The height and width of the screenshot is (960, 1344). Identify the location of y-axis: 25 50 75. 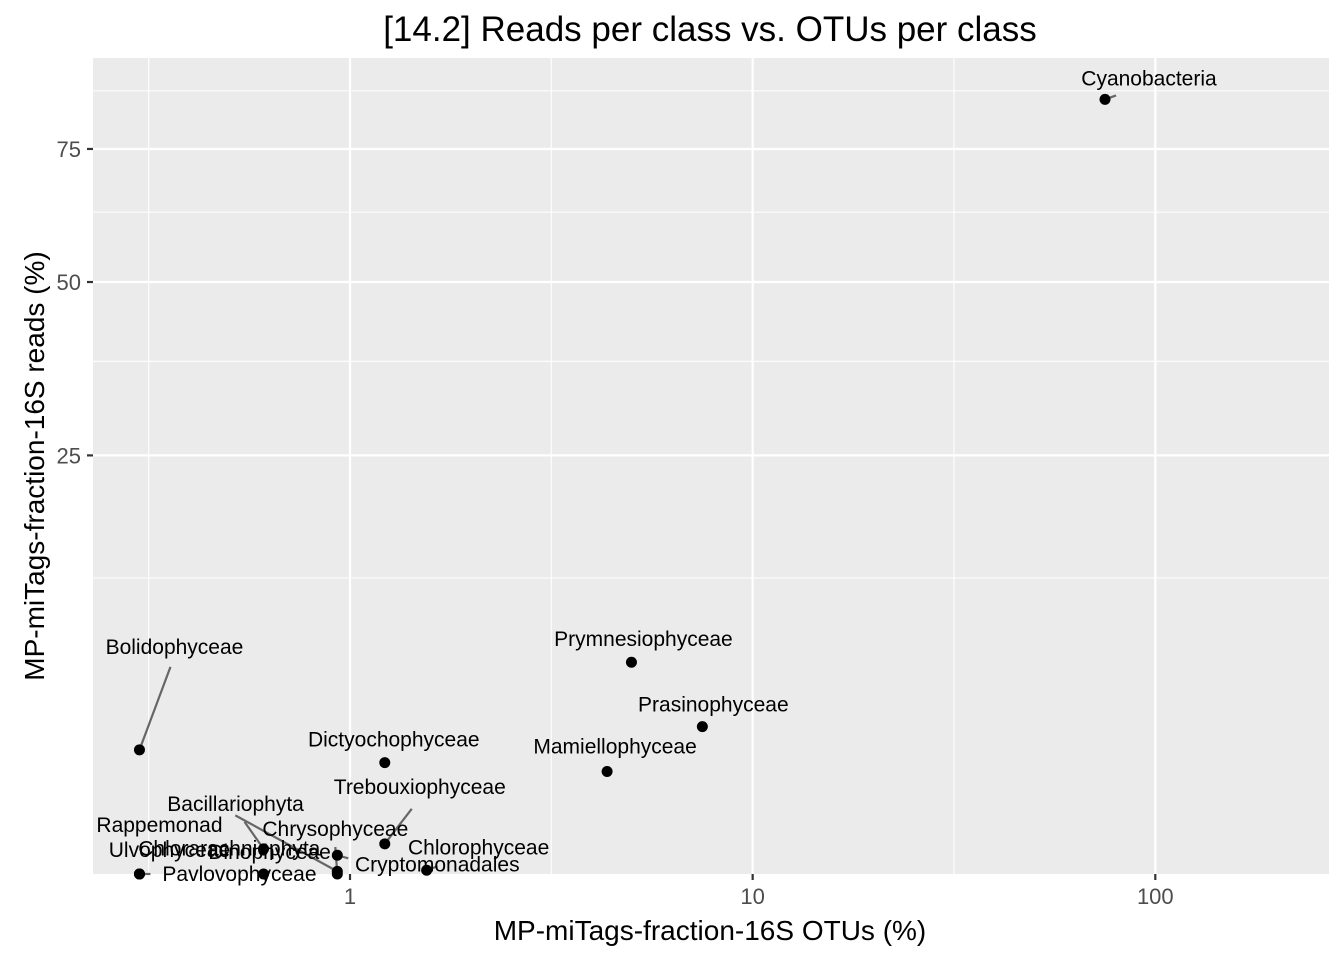
(75, 302).